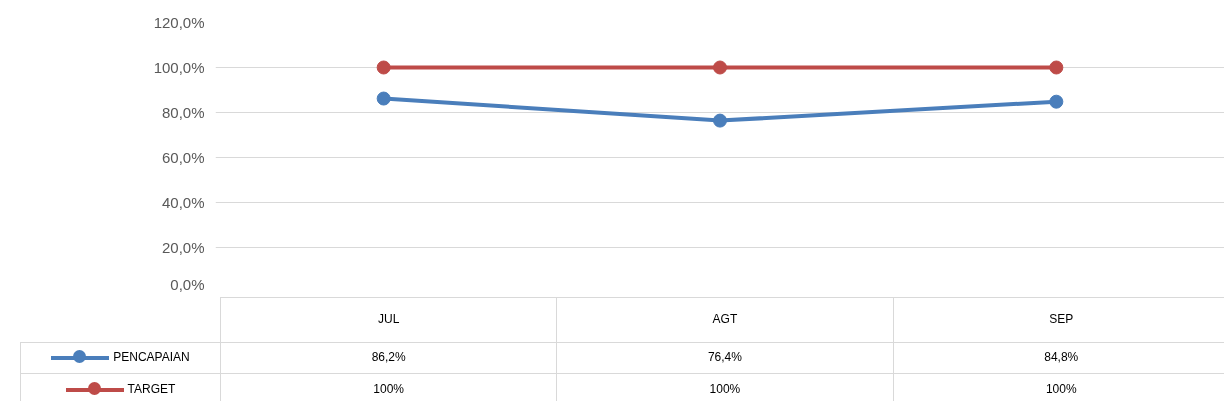 Image resolution: width=1224 pixels, height=401 pixels. I want to click on x-tick-label: JUL, so click(388, 320).